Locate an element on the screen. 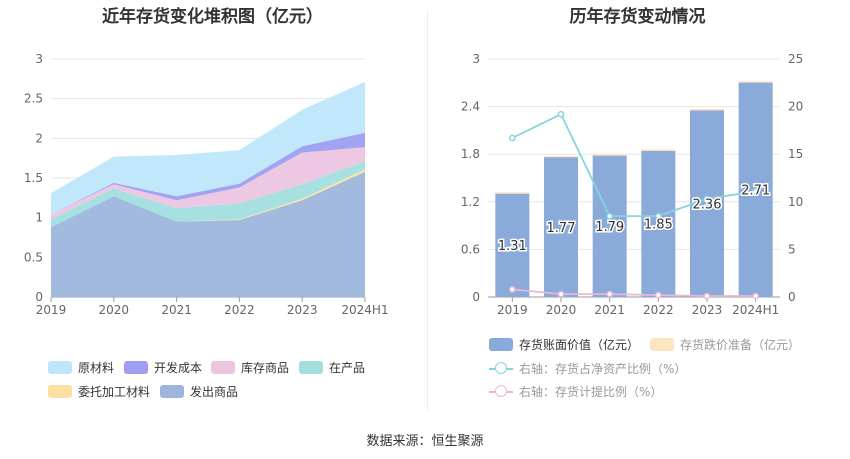 This screenshot has height=459, width=850. y-tick-label: 2 is located at coordinates (39, 138).